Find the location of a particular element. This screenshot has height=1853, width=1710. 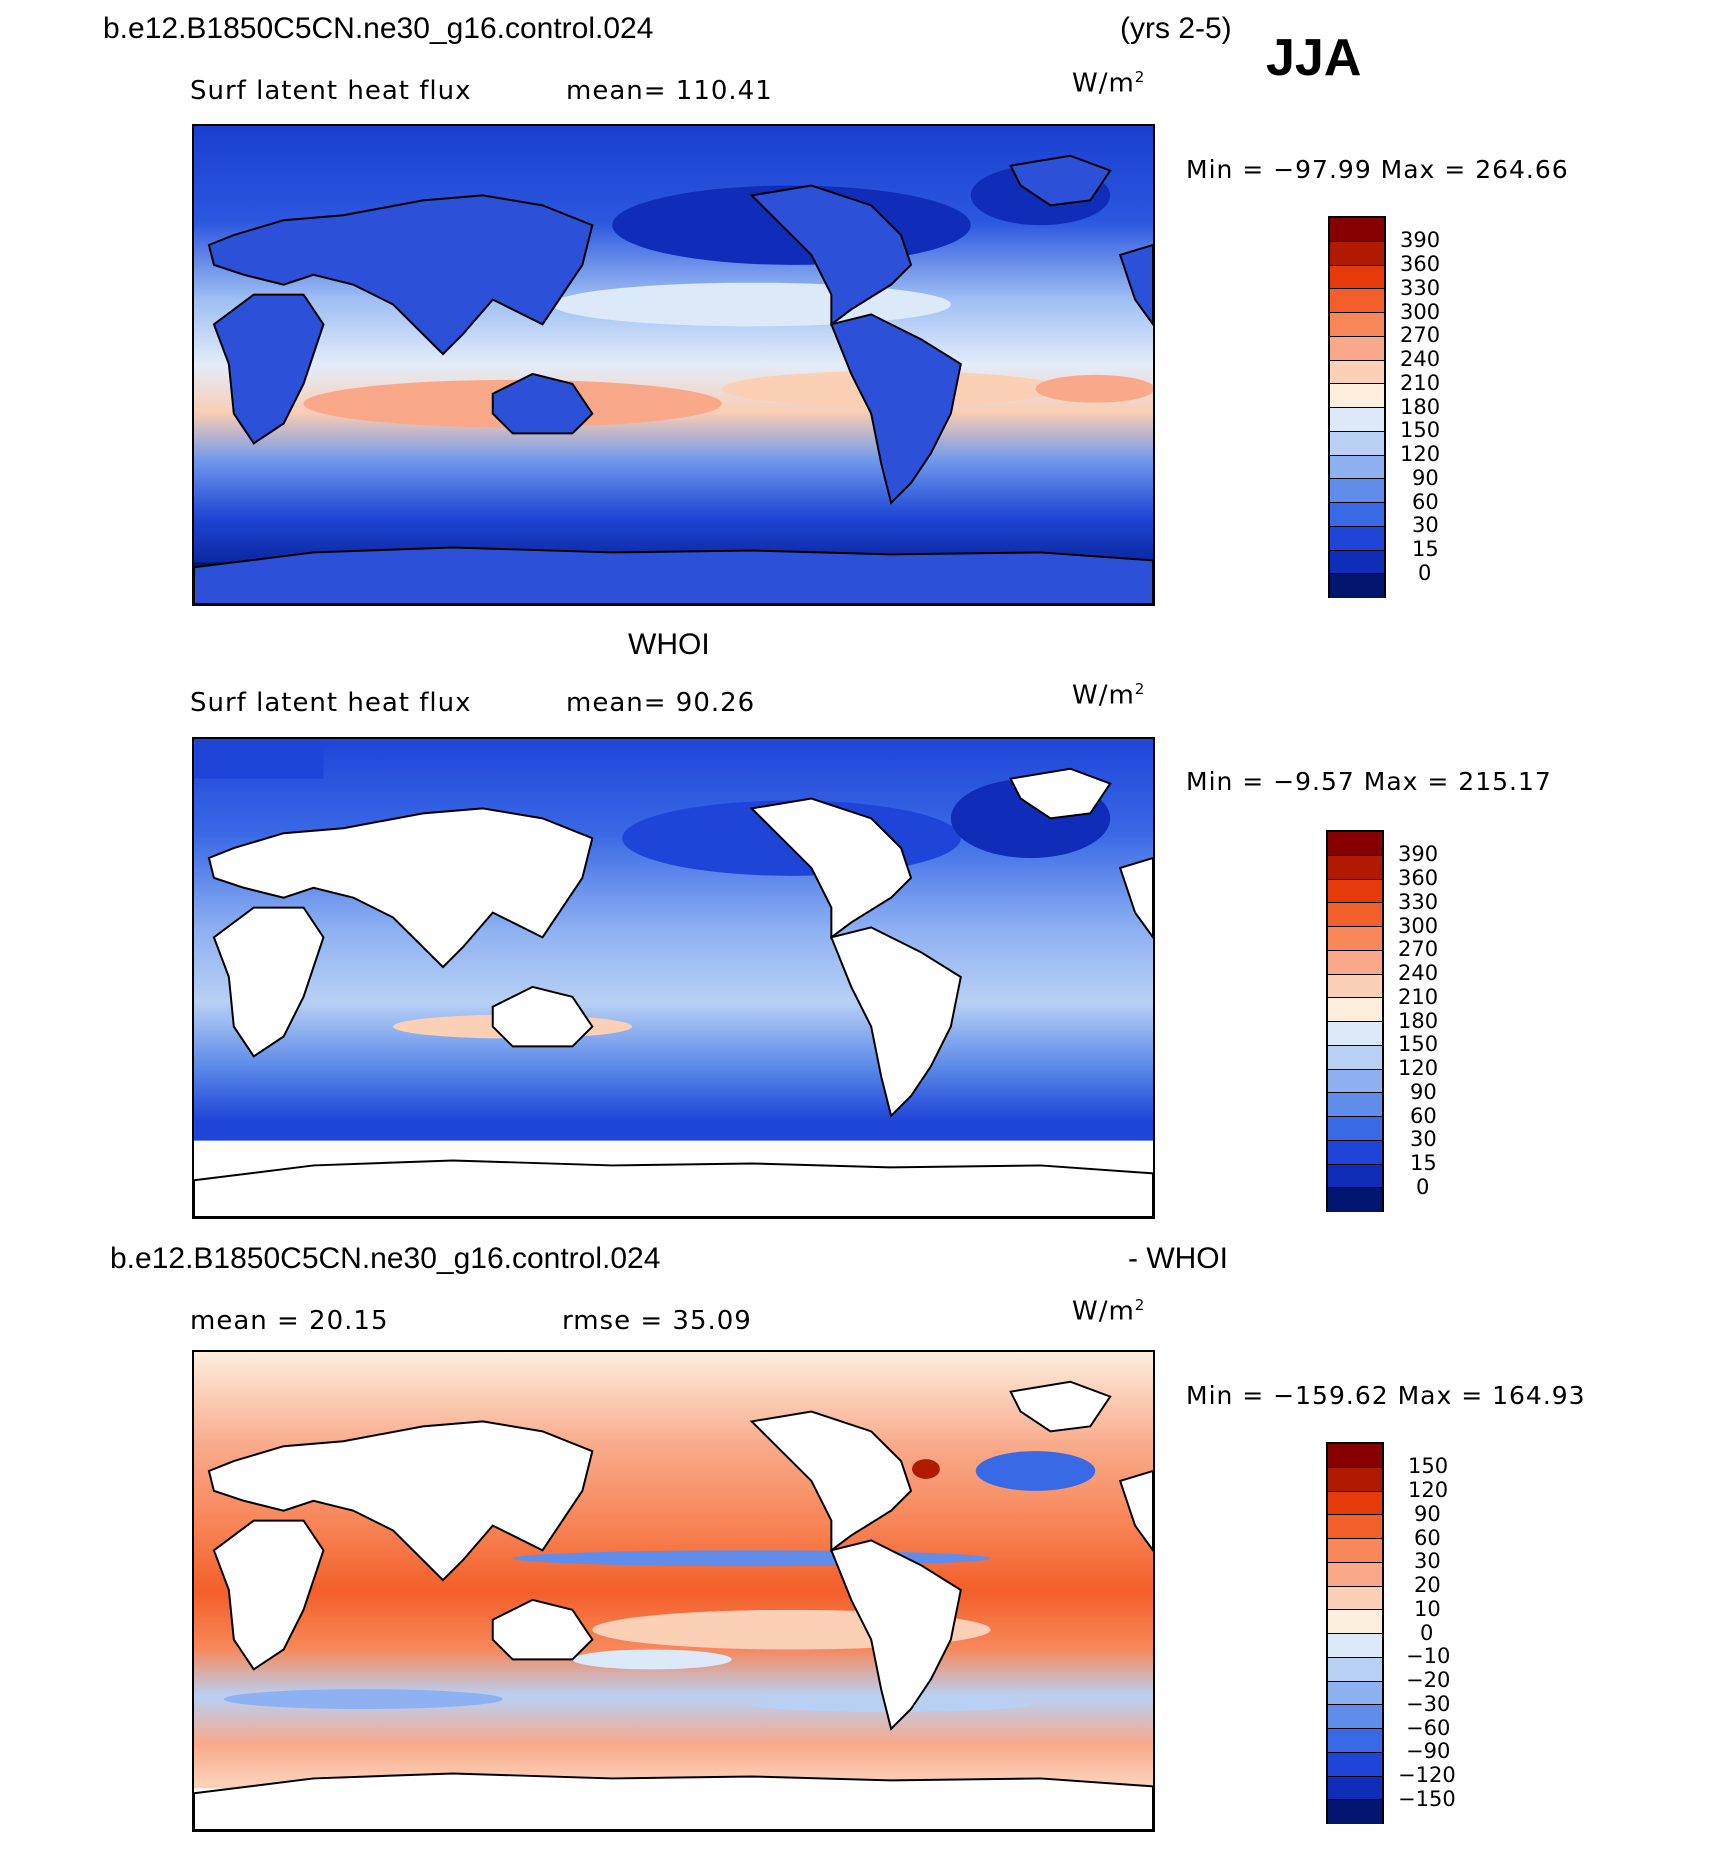

panel3-mean: mean = 20.15 is located at coordinates (289, 1321).